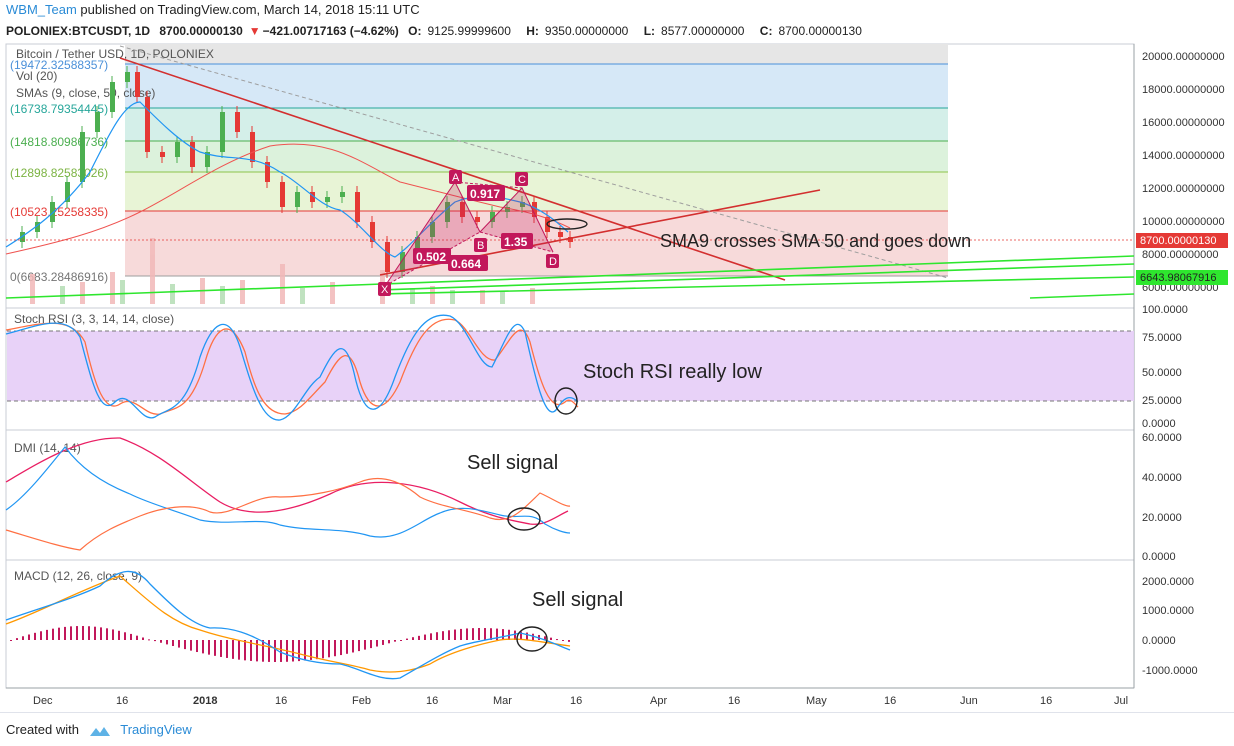  Describe the element at coordinates (512, 463) in the screenshot. I see `dmi-annotation: Sell signal` at that location.